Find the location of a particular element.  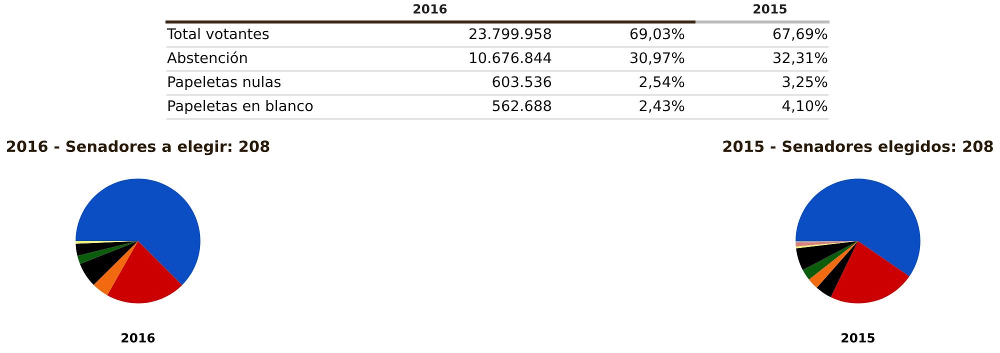

chart-title: 2015 - Senadores elegidos: 208 is located at coordinates (858, 148).